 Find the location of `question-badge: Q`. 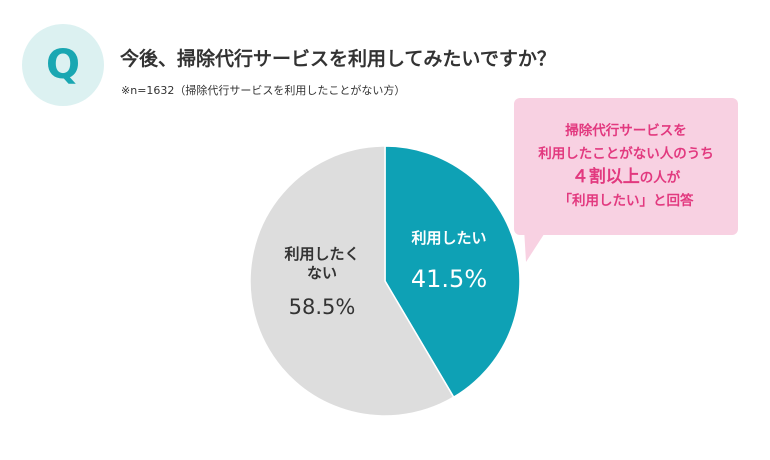

question-badge: Q is located at coordinates (63, 65).